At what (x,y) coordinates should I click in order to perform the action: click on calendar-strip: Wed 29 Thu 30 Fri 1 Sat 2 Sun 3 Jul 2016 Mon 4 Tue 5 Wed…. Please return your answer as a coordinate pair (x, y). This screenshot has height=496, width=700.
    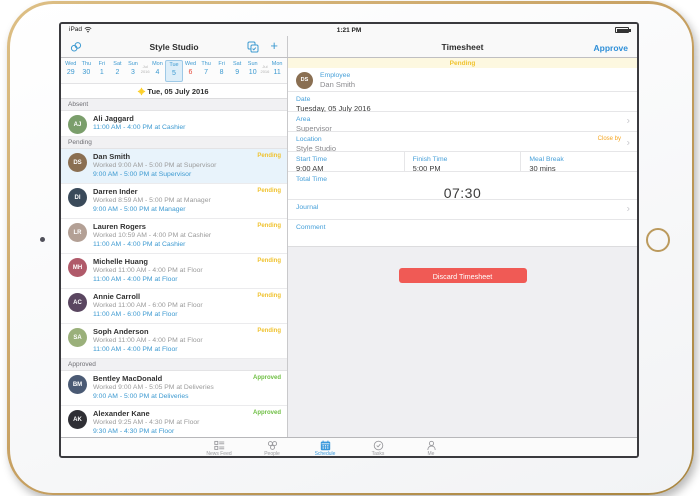
    Looking at the image, I should click on (174, 71).